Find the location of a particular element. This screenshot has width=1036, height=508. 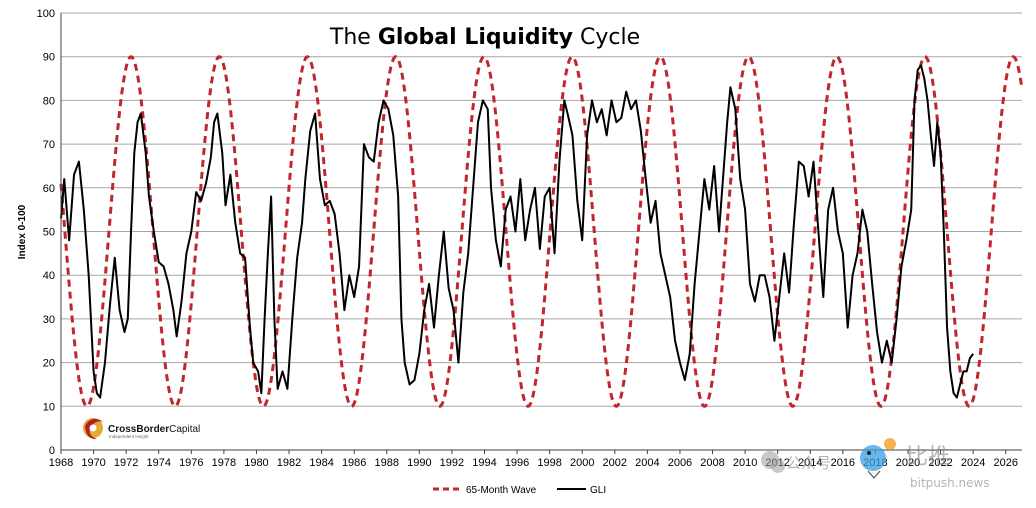

legend-wave-label: 65-Month Wave is located at coordinates (501, 490).